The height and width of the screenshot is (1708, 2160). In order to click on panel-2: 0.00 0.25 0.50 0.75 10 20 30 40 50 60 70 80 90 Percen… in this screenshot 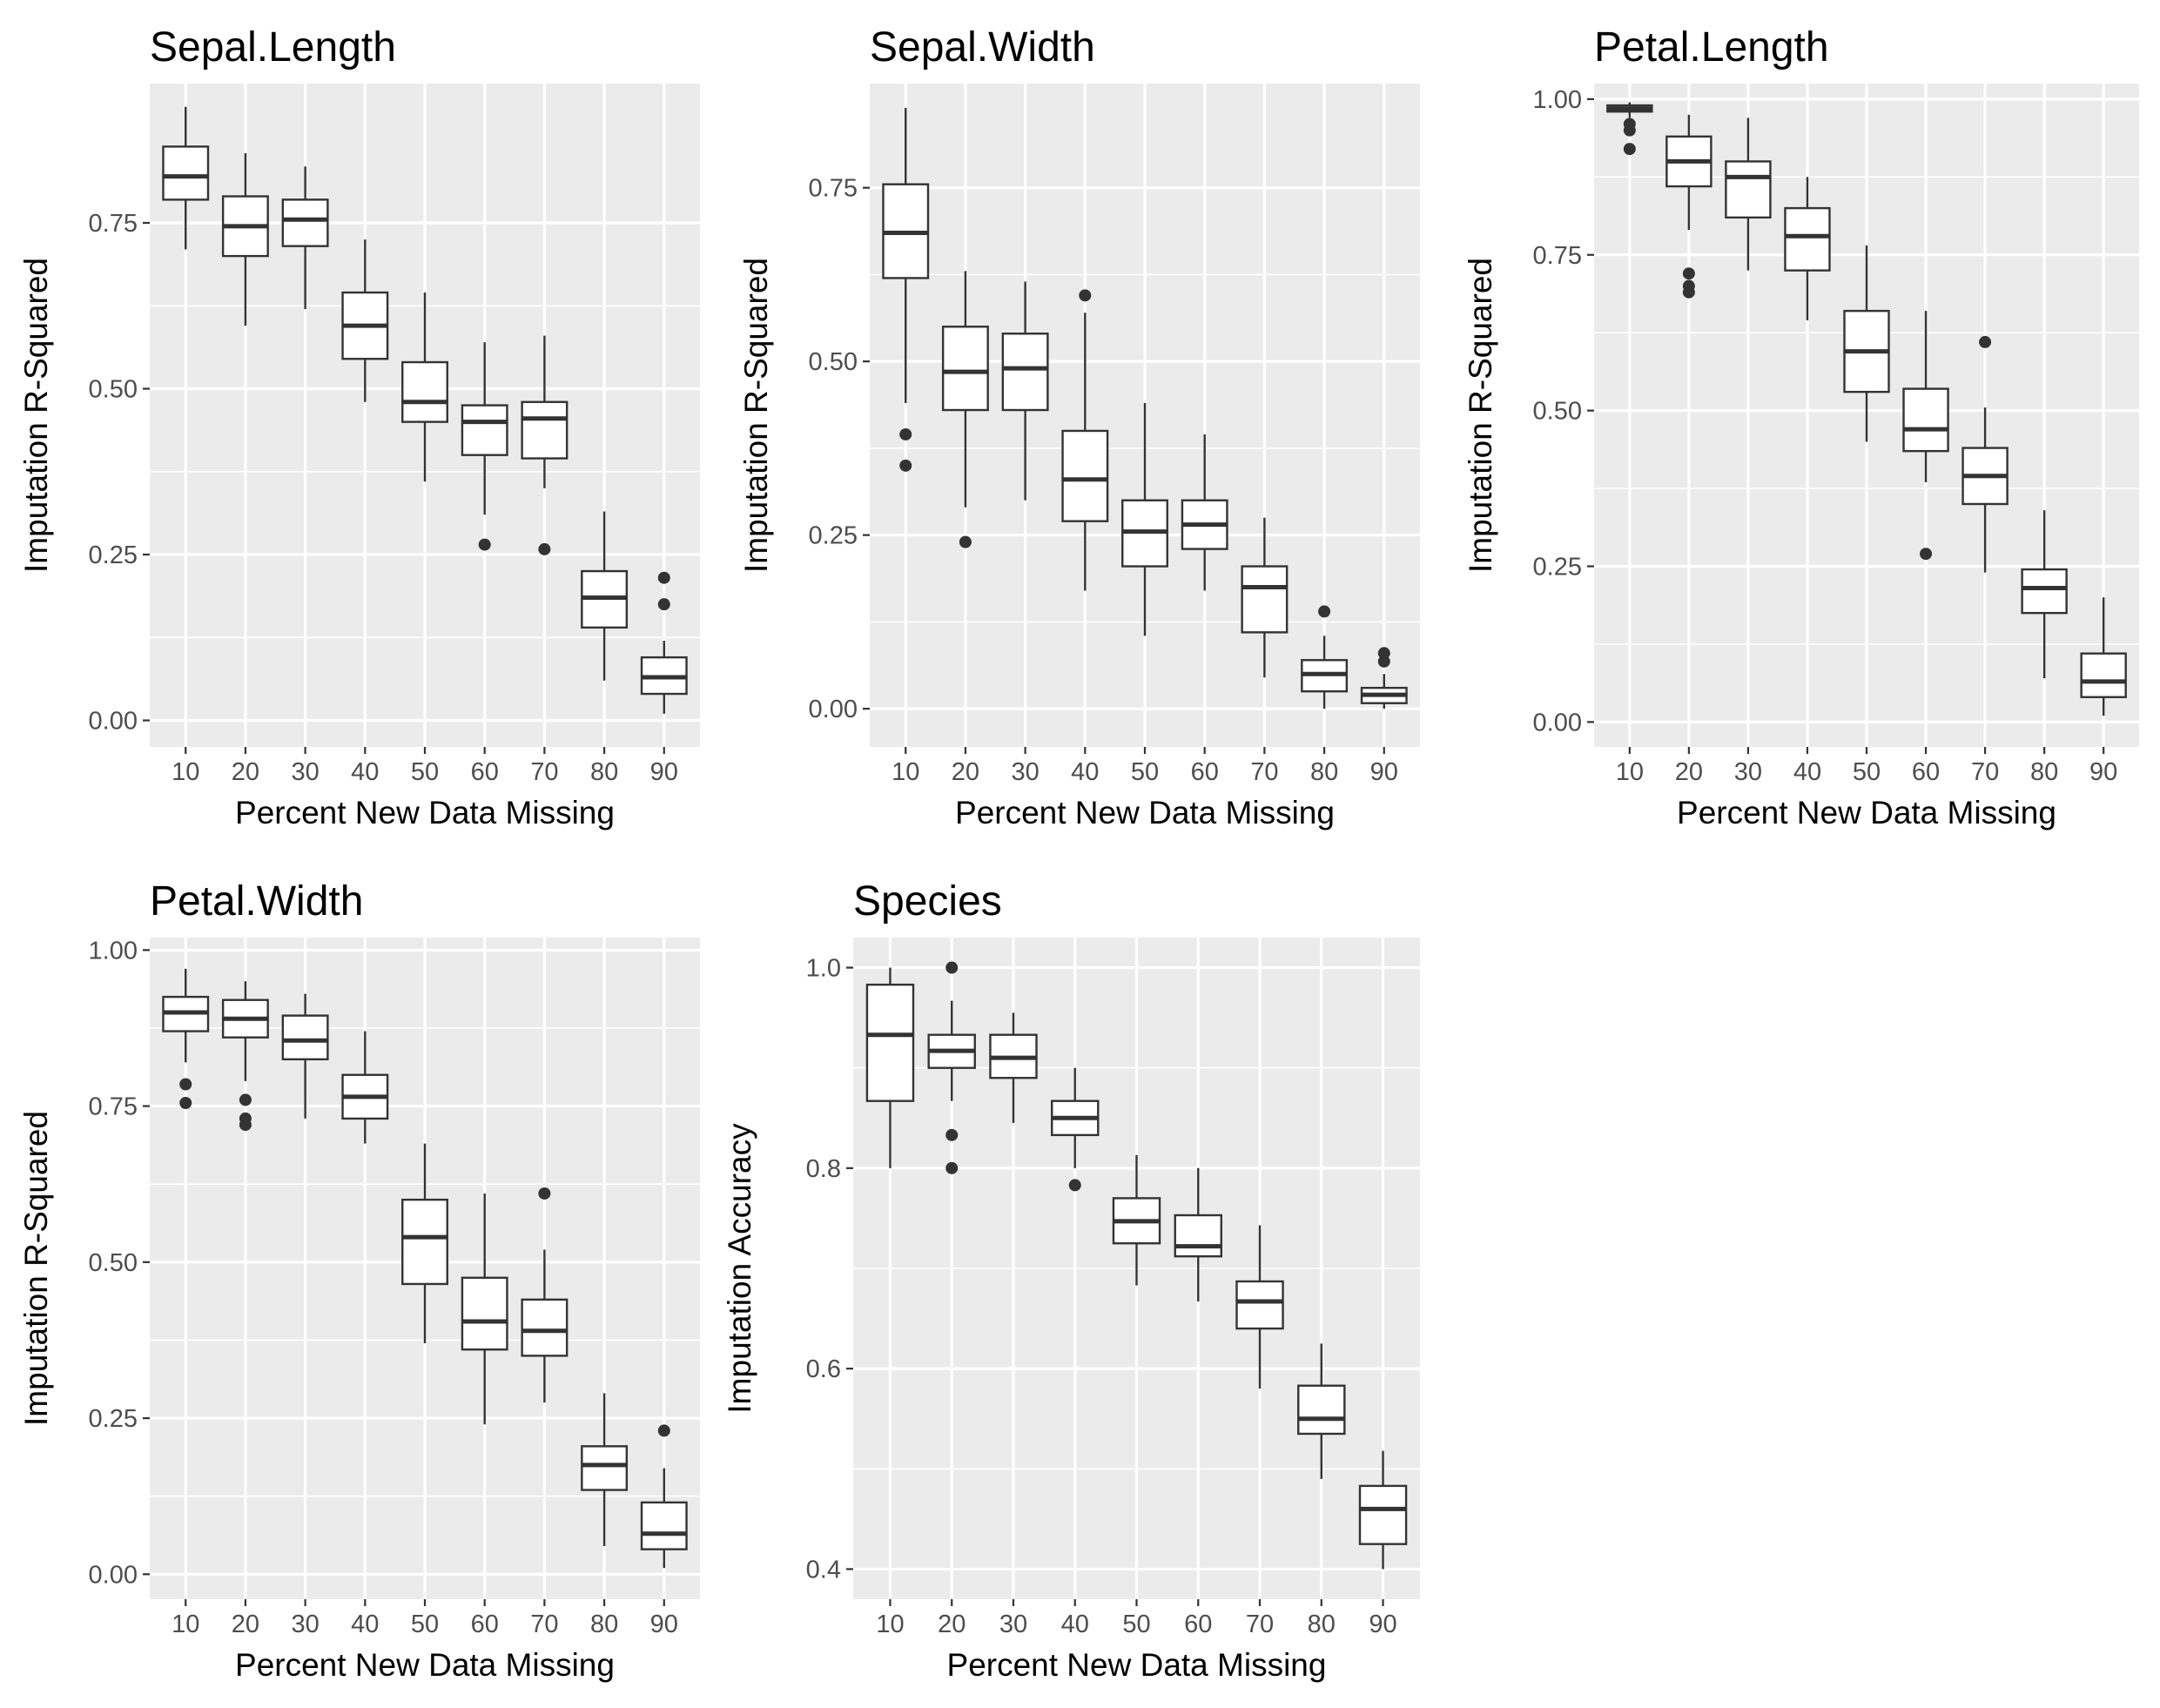, I will do `click(1079, 427)`.